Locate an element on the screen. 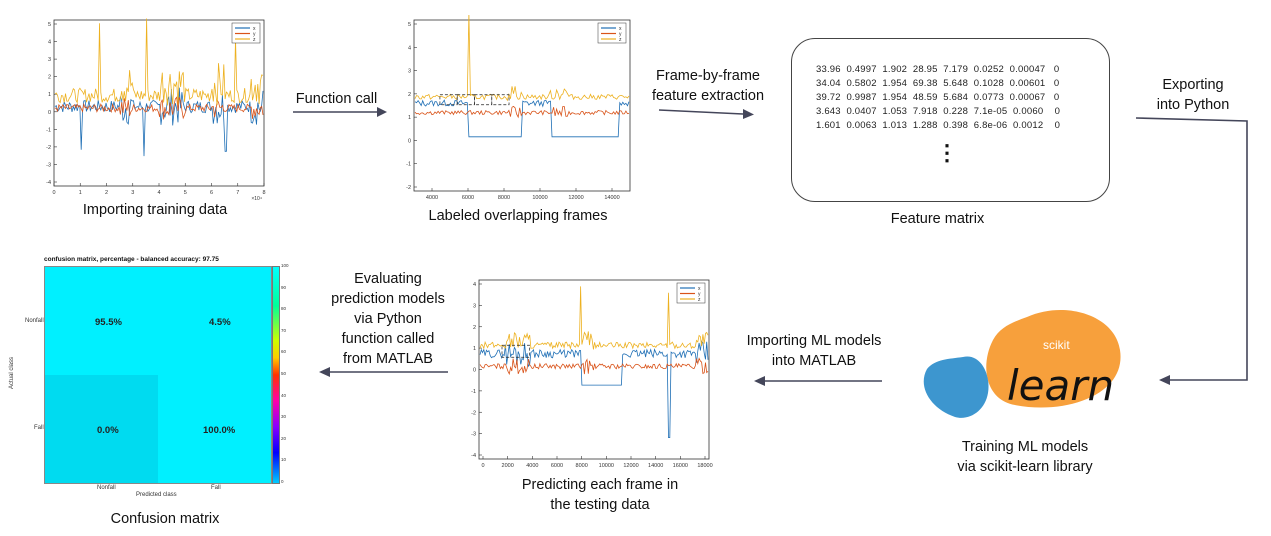 The image size is (1271, 536). label-importing-ml-line2: into MATLAB is located at coordinates (814, 361).